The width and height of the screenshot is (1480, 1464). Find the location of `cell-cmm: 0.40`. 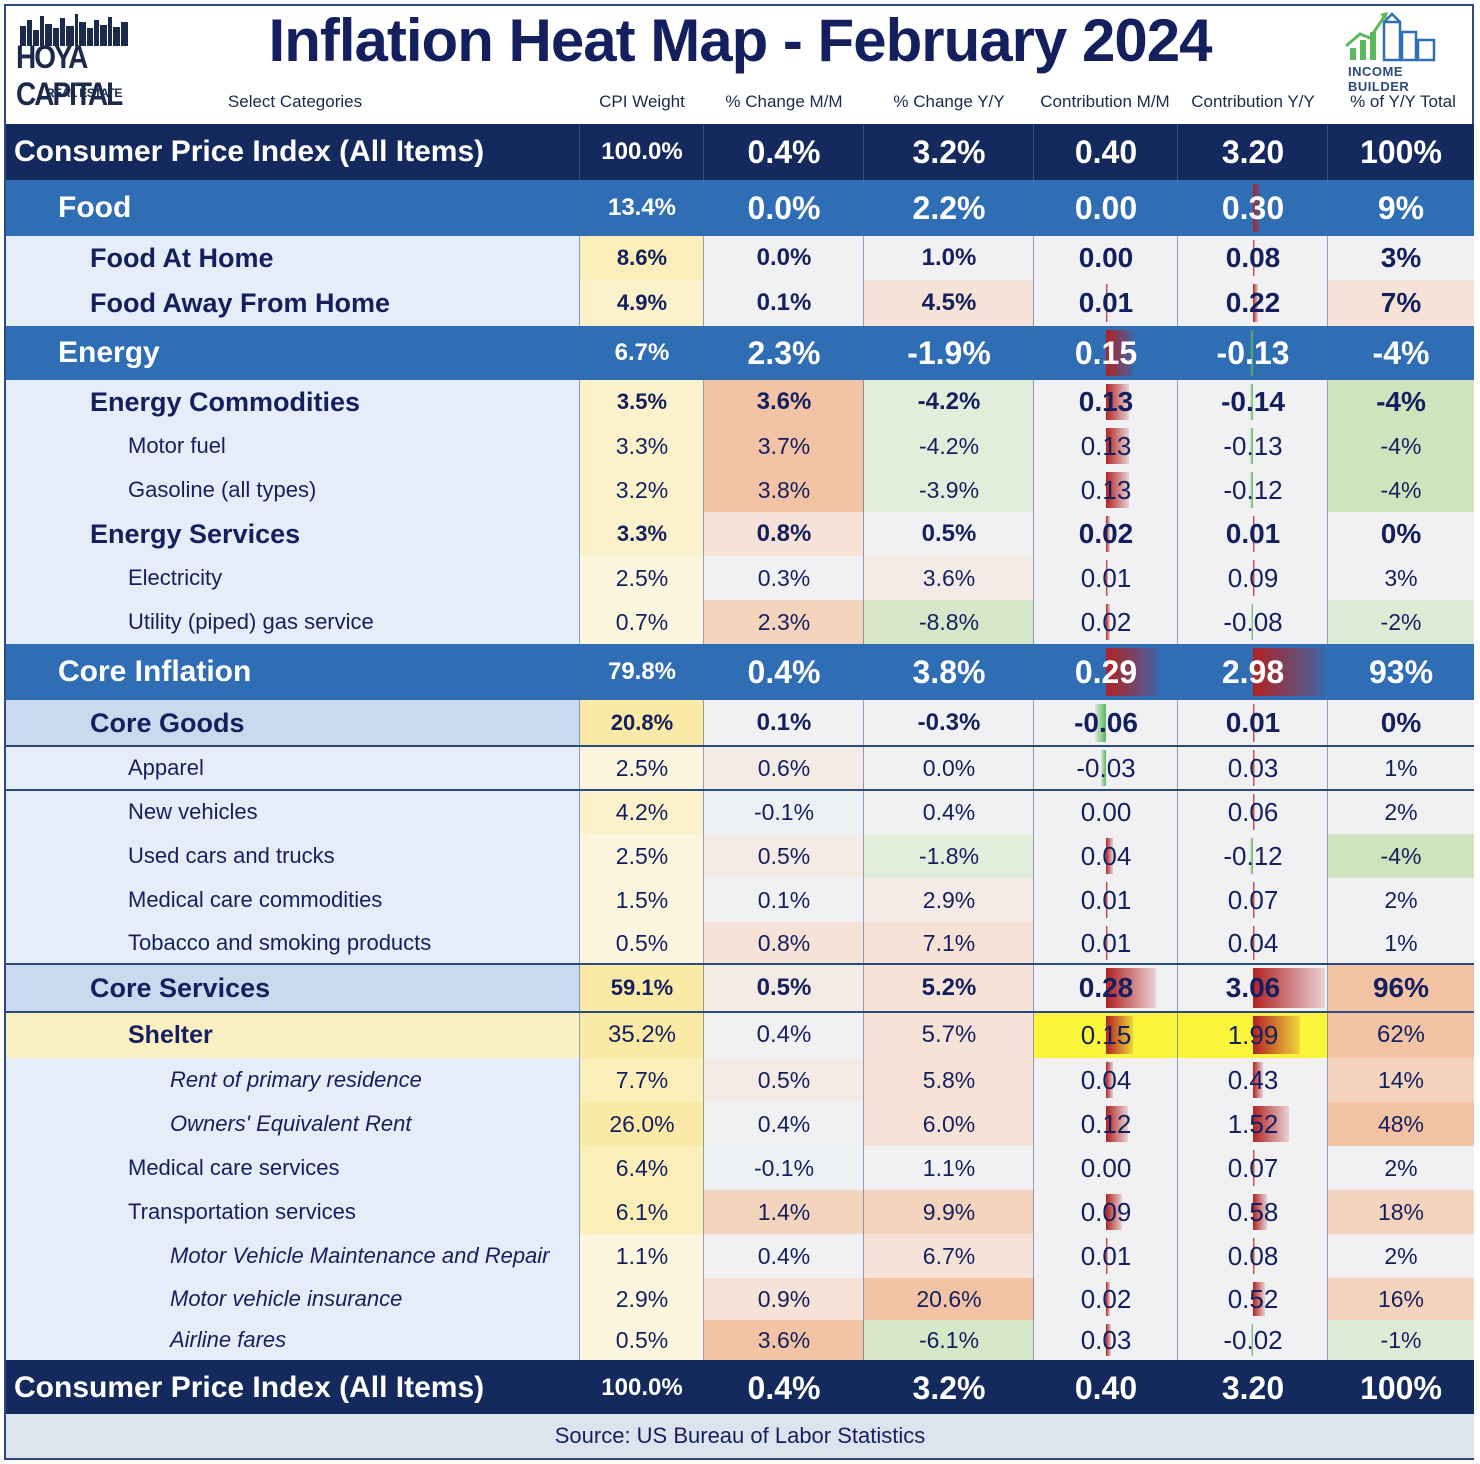

cell-cmm: 0.40 is located at coordinates (1106, 152).